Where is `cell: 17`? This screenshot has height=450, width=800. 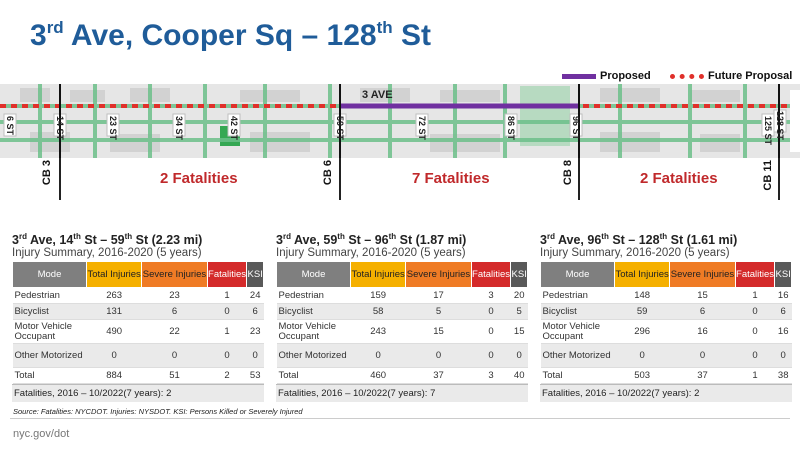 cell: 17 is located at coordinates (438, 296).